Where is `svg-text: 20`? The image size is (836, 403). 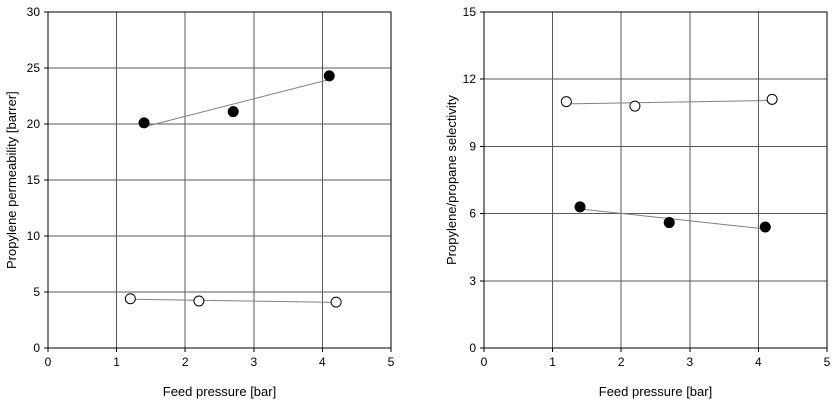 svg-text: 20 is located at coordinates (34, 124).